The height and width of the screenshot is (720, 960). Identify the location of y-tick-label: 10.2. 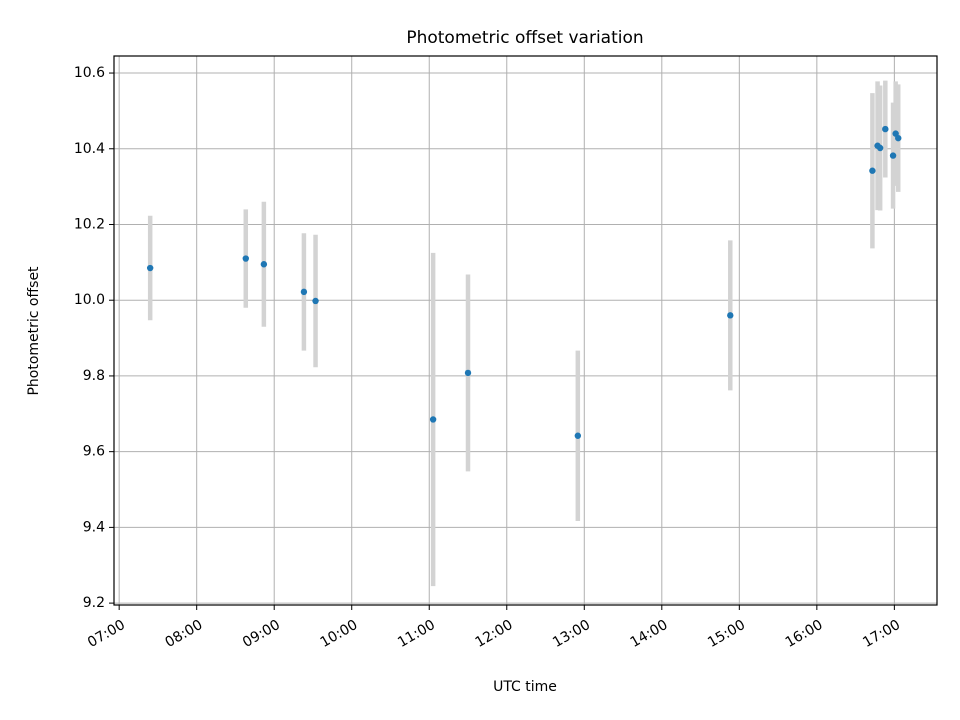
(89, 224).